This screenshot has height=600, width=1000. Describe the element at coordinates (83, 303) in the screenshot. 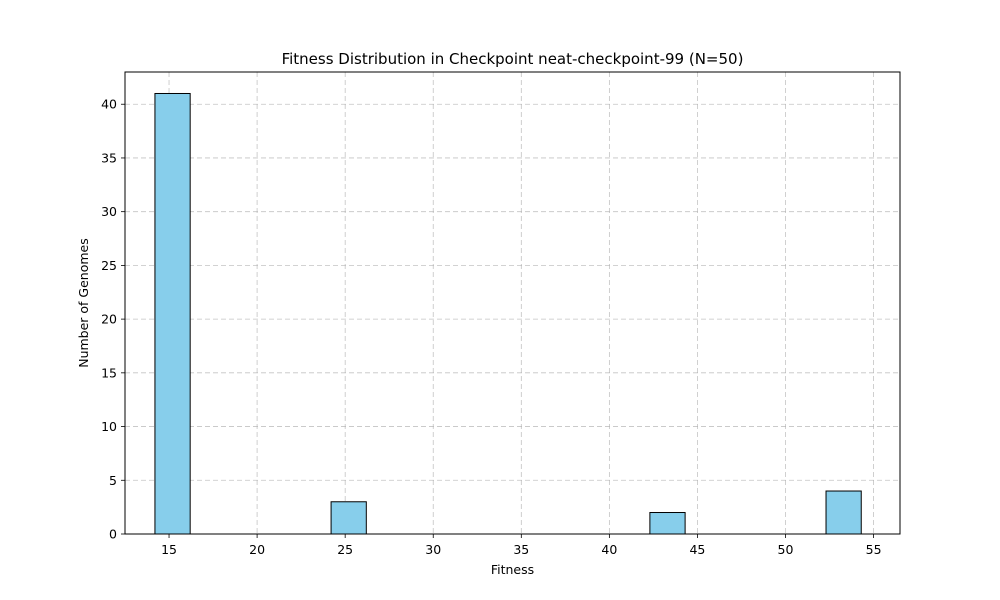

I see `y-axis-label: Number of Genomes` at that location.